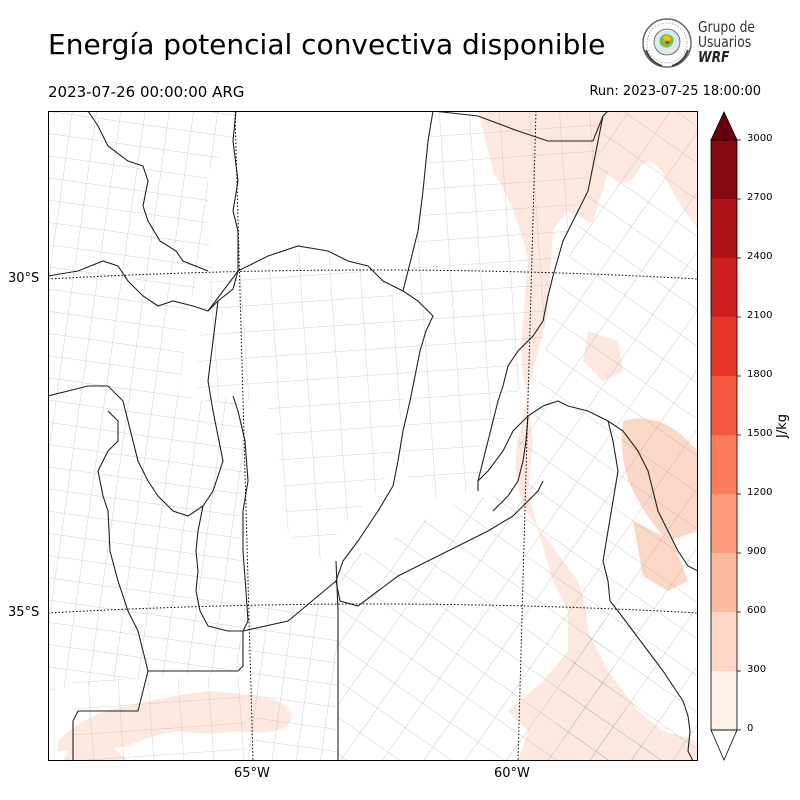 This screenshot has height=800, width=800. What do you see at coordinates (757, 610) in the screenshot?
I see `colorbar-tick-label: 600` at bounding box center [757, 610].